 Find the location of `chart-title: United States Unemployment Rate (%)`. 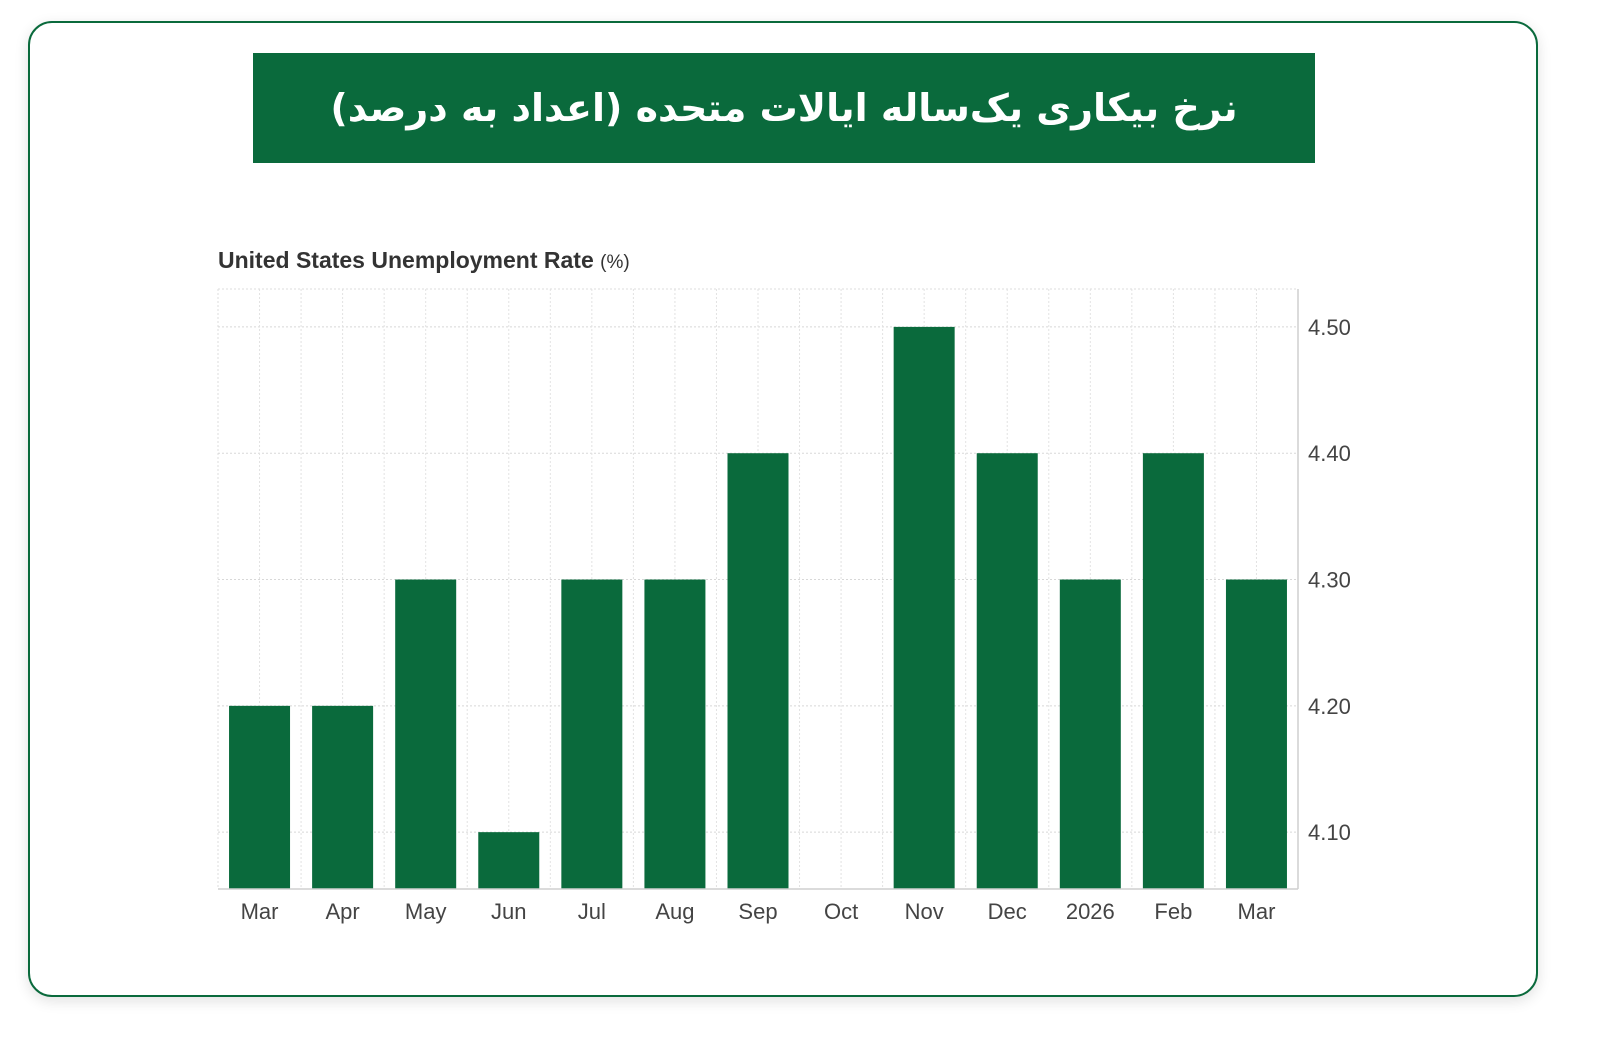

chart-title: United States Unemployment Rate (%) is located at coordinates (424, 260).